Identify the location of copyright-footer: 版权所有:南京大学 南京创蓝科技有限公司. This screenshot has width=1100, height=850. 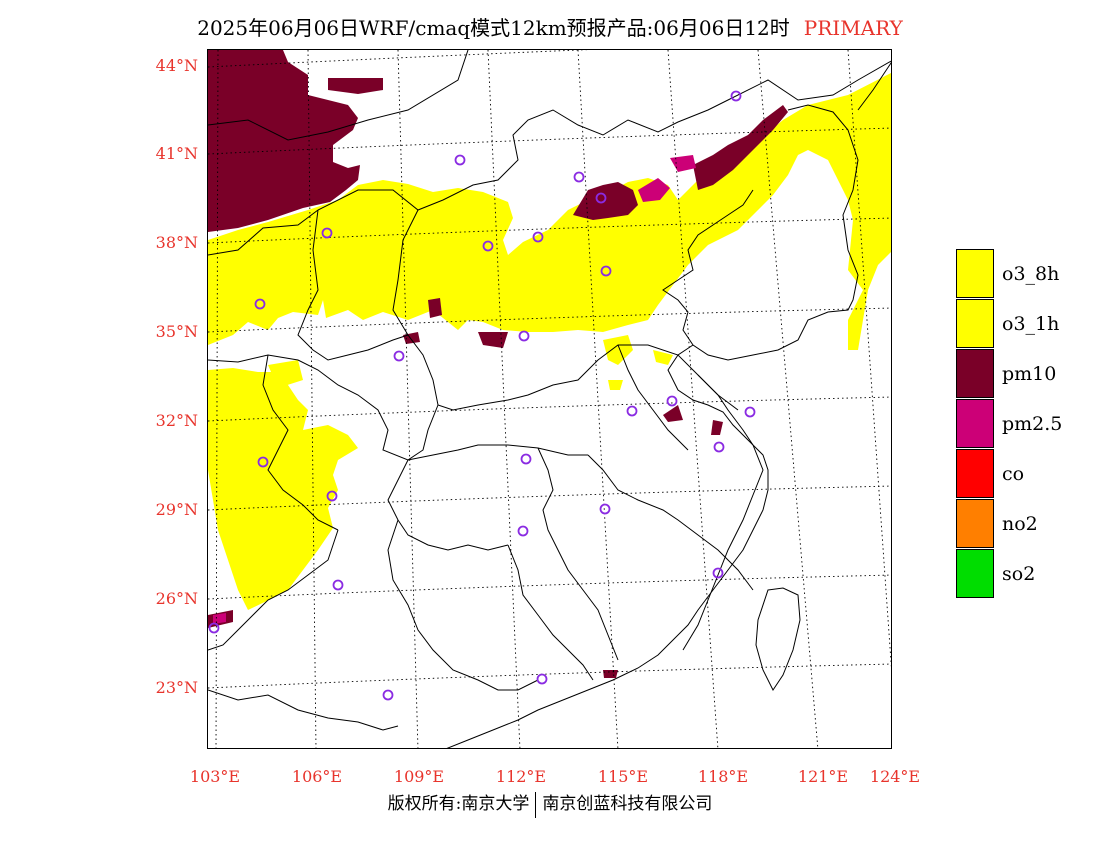
(550, 803).